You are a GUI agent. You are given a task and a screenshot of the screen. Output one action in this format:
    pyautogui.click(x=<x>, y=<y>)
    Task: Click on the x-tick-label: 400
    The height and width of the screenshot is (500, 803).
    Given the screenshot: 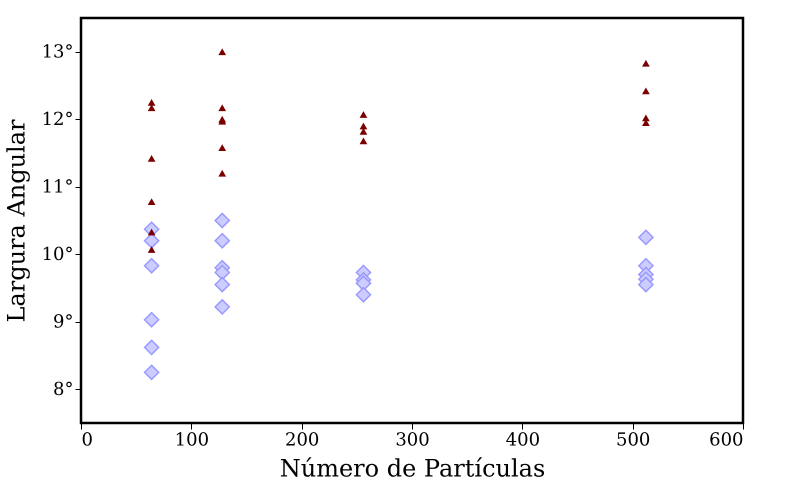 What is the action you would take?
    pyautogui.click(x=523, y=440)
    